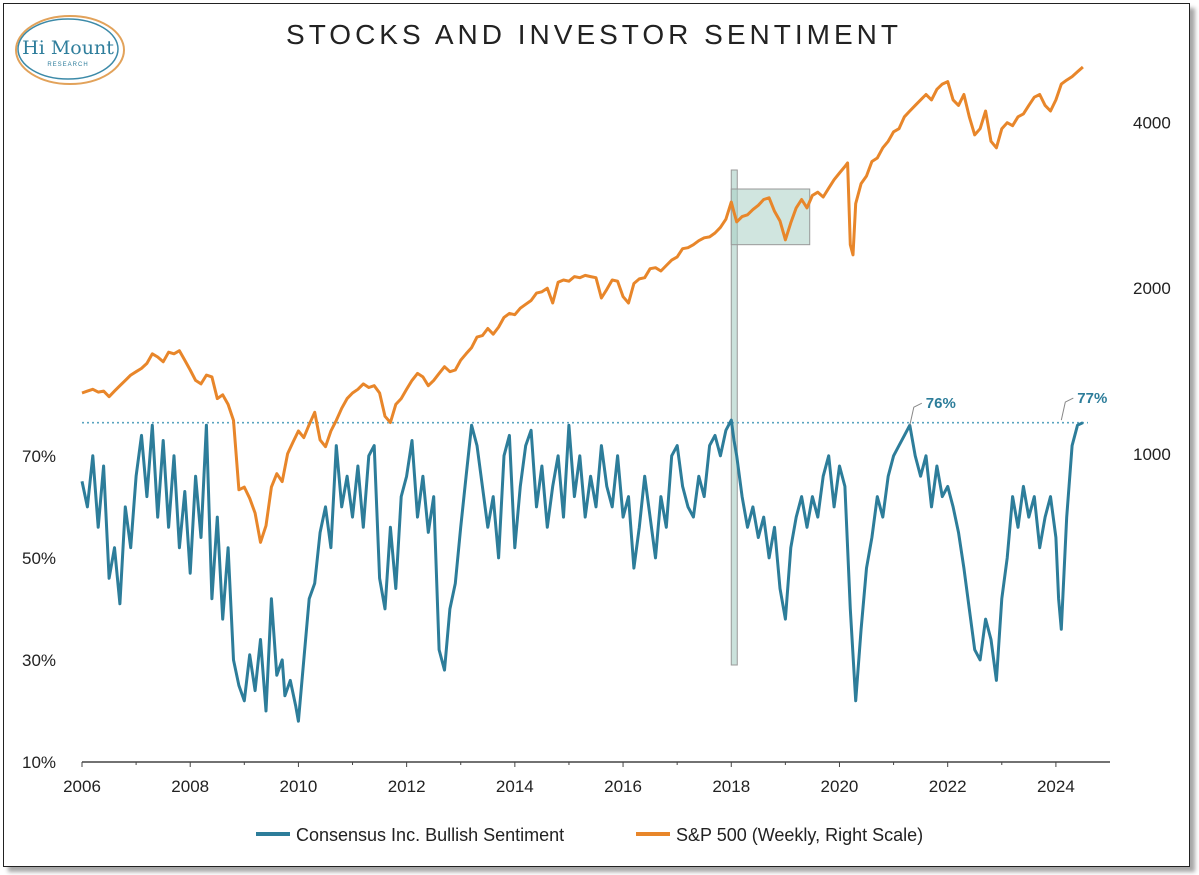 This screenshot has width=1199, height=875. I want to click on x-tick-label: 2016, so click(623, 786).